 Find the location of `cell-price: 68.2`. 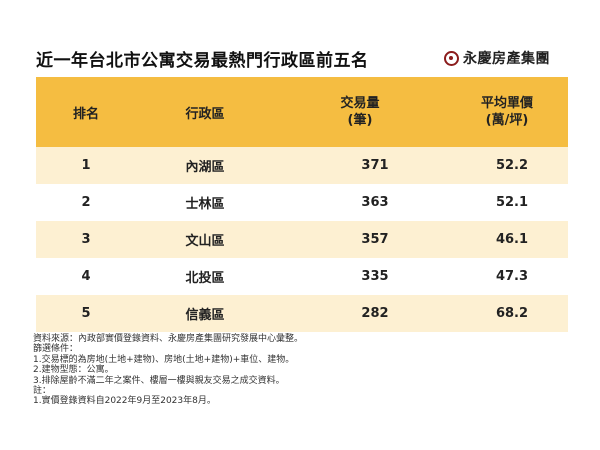

cell-price: 68.2 is located at coordinates (512, 313).